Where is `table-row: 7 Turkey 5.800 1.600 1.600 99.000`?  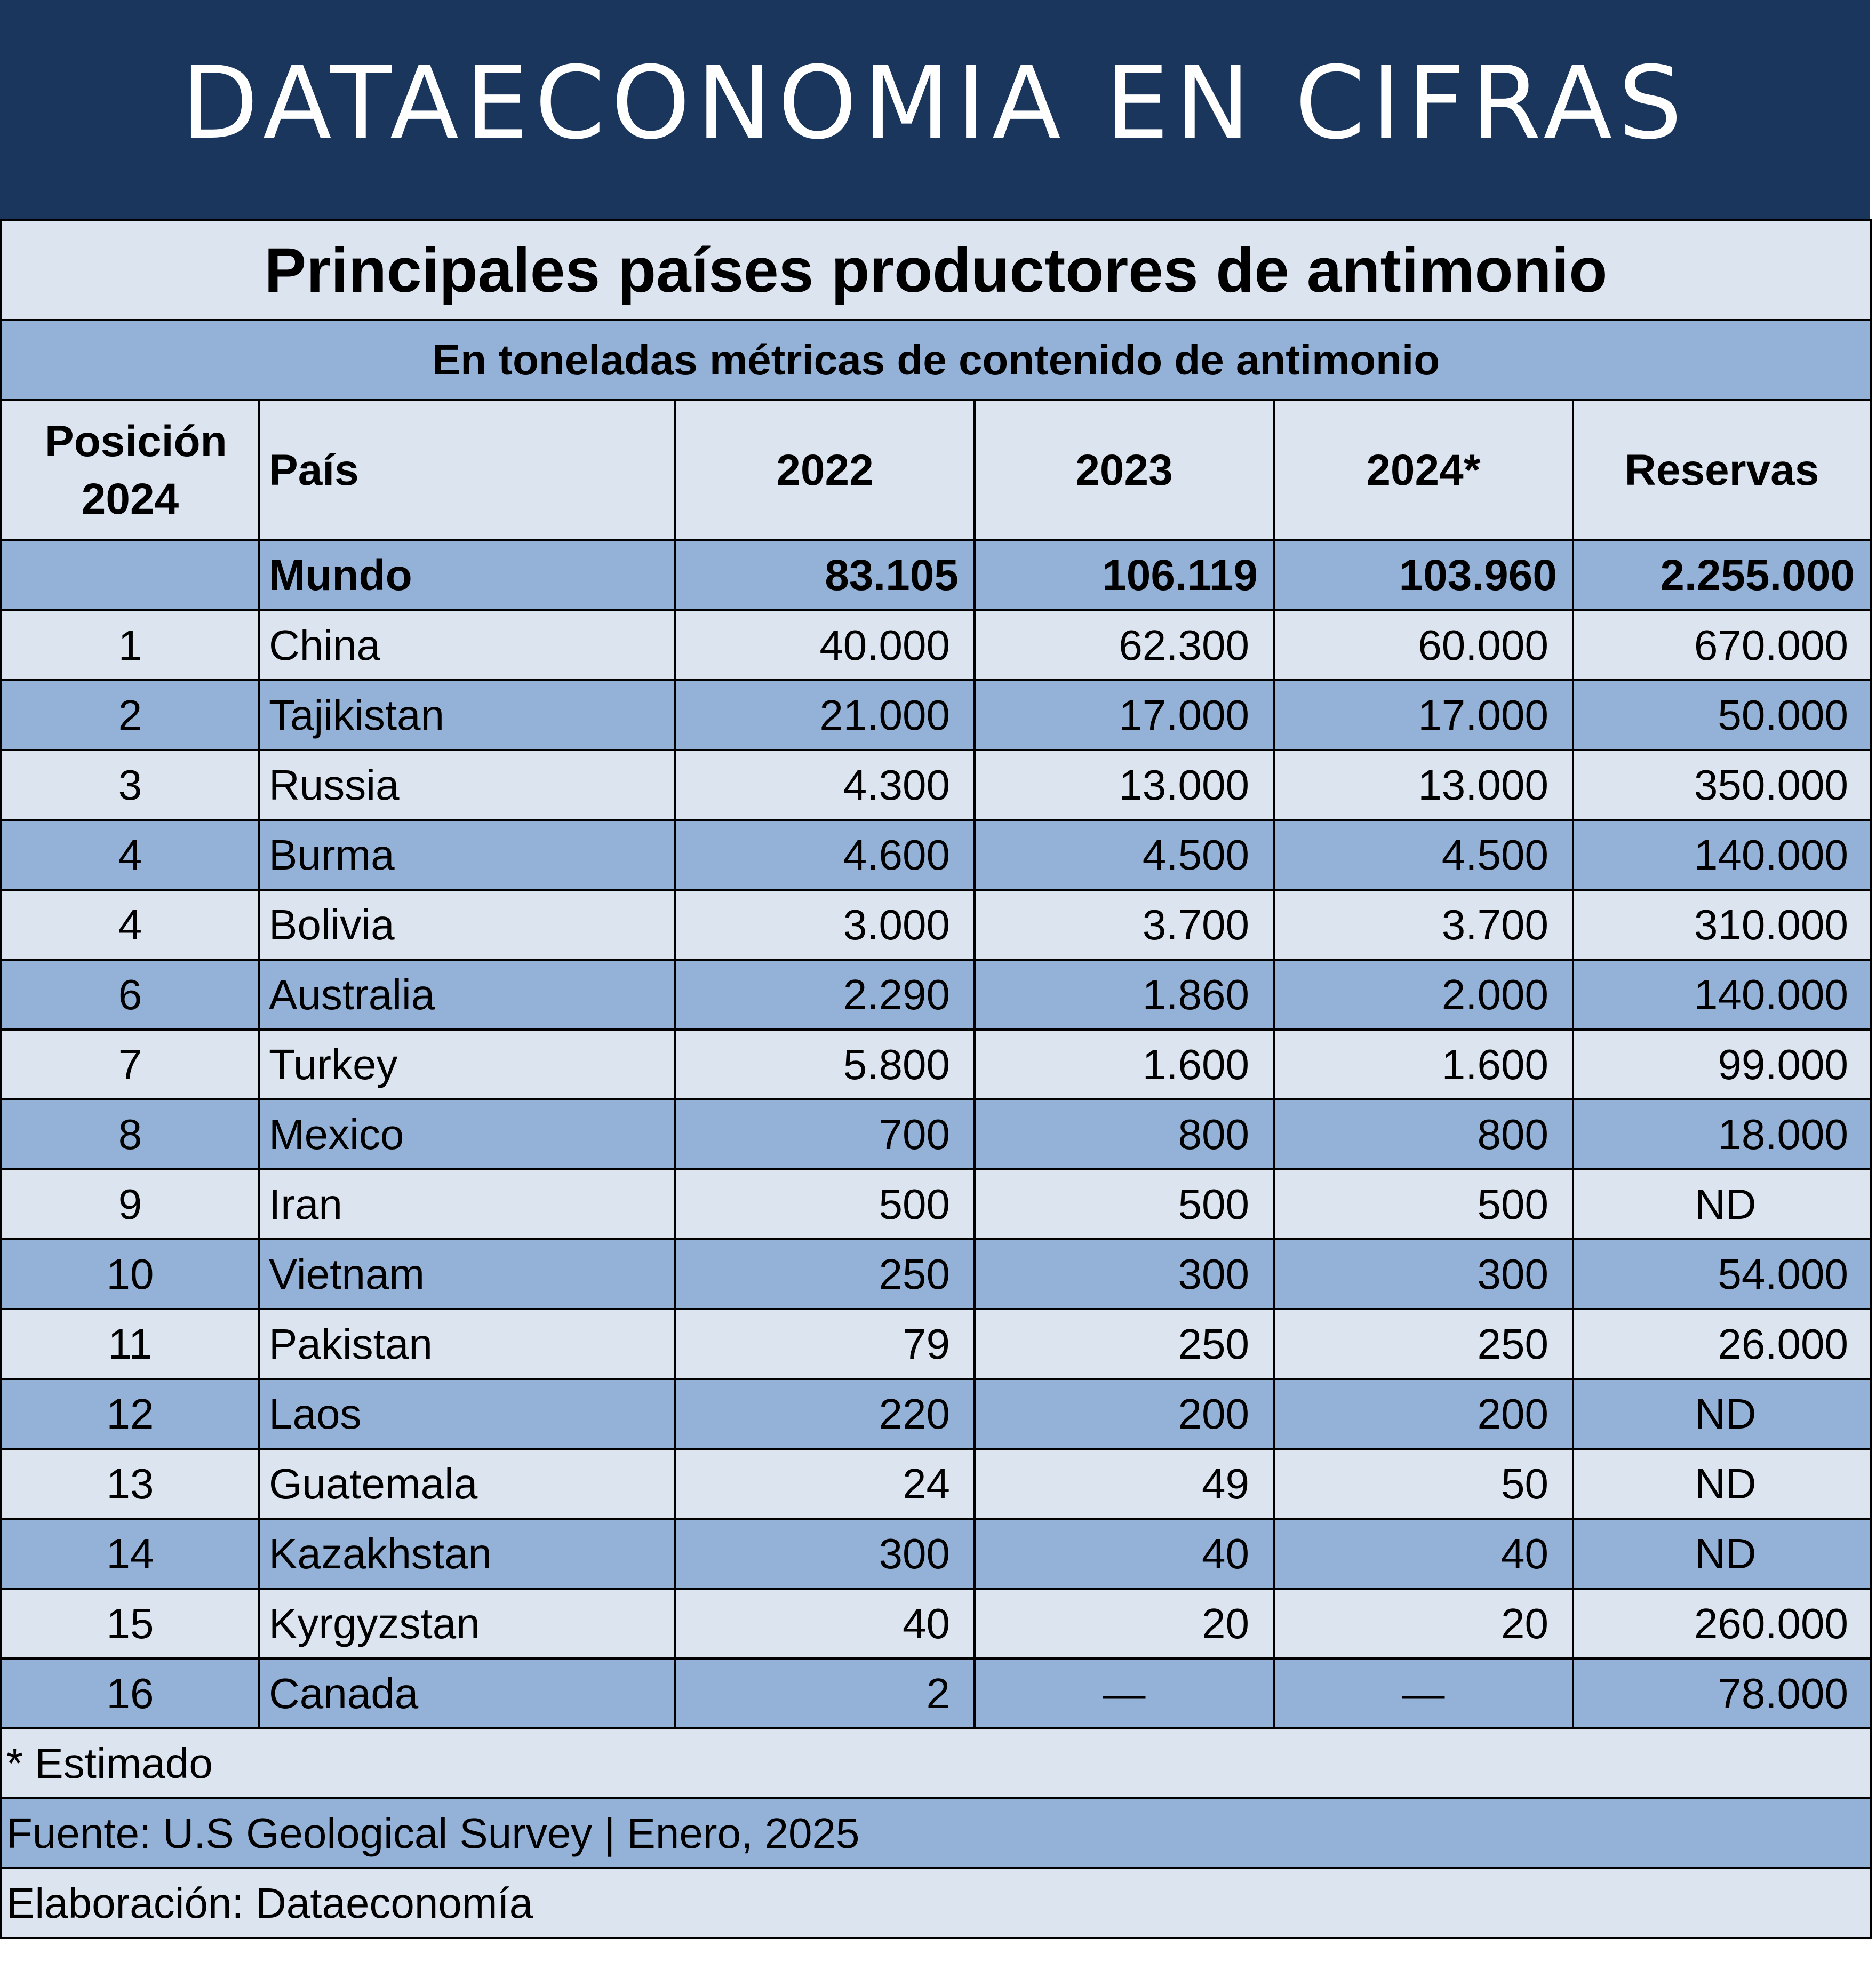
table-row: 7 Turkey 5.800 1.600 1.600 99.000 is located at coordinates (936, 1064).